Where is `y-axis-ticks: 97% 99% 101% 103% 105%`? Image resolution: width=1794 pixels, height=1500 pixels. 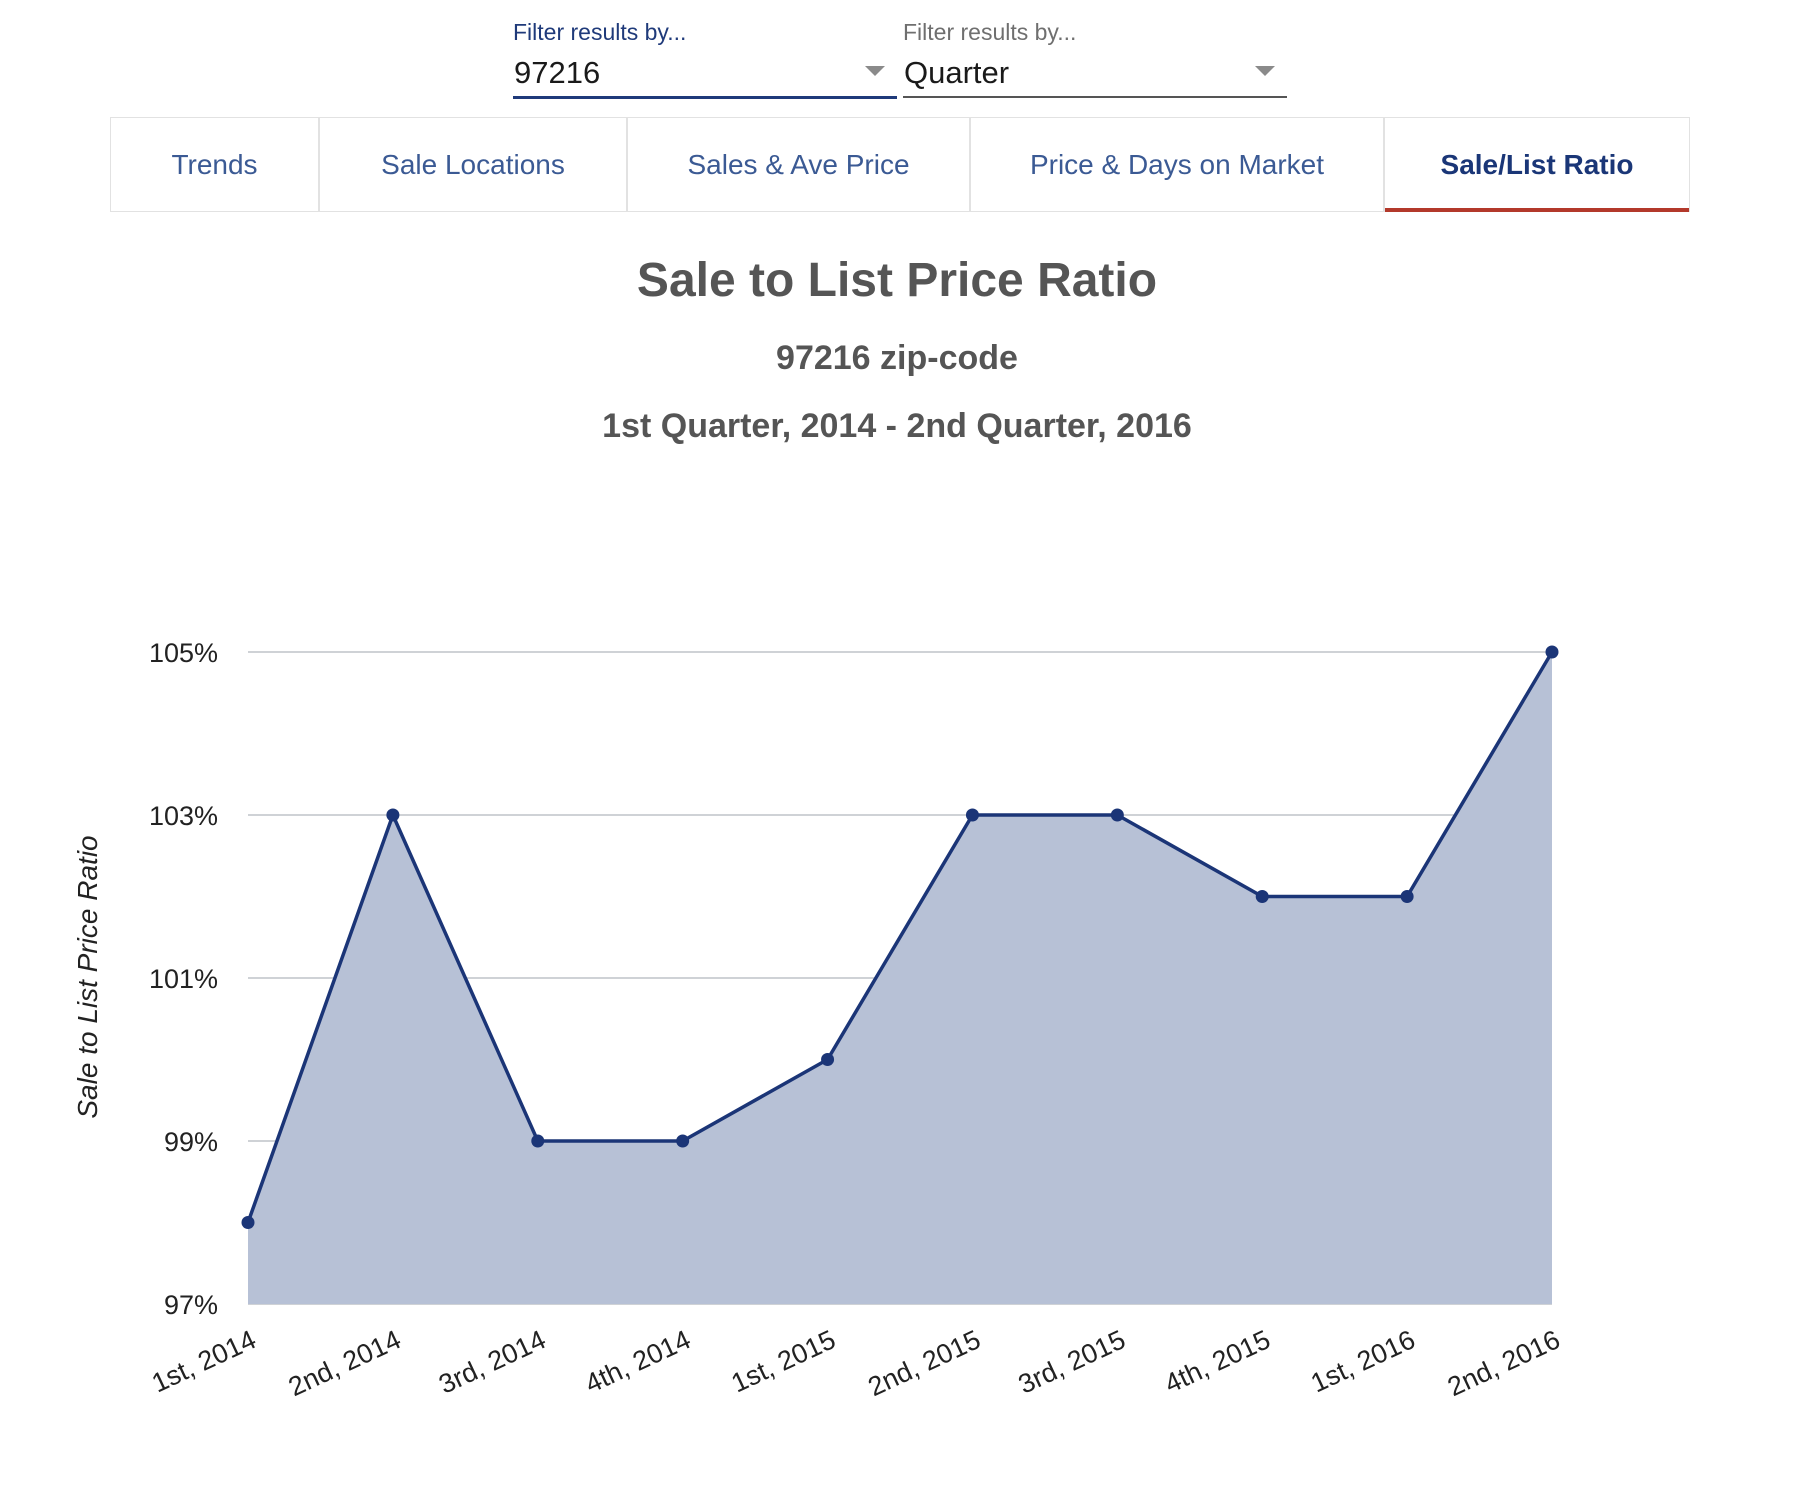 y-axis-ticks: 97% 99% 101% 103% 105% is located at coordinates (183, 979).